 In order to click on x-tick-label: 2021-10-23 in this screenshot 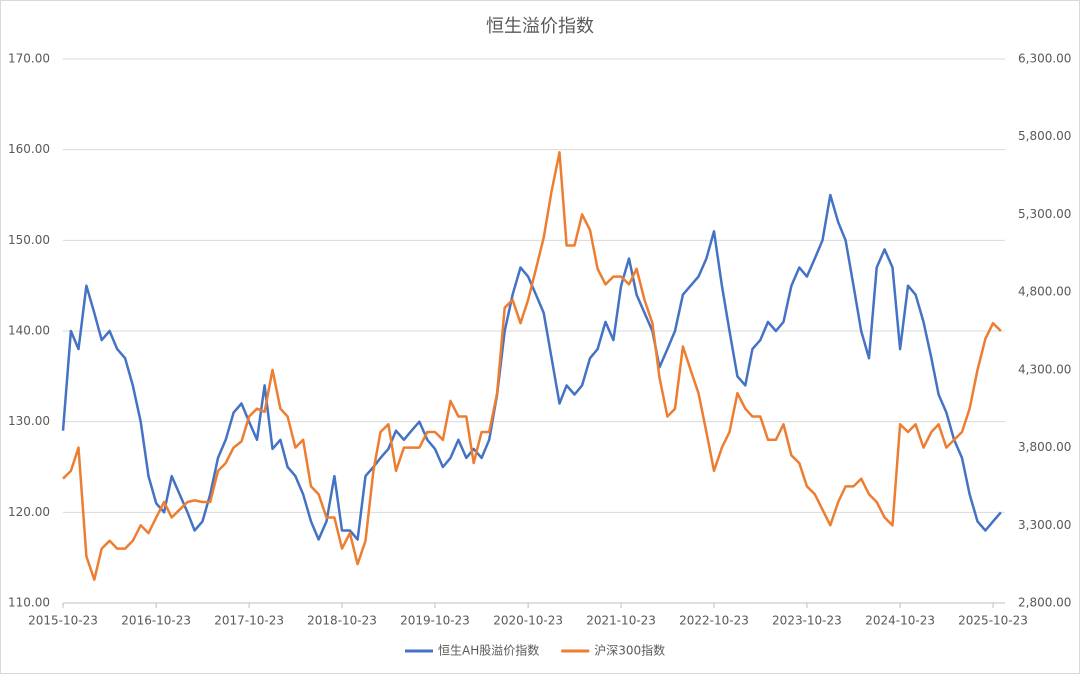, I will do `click(621, 621)`.